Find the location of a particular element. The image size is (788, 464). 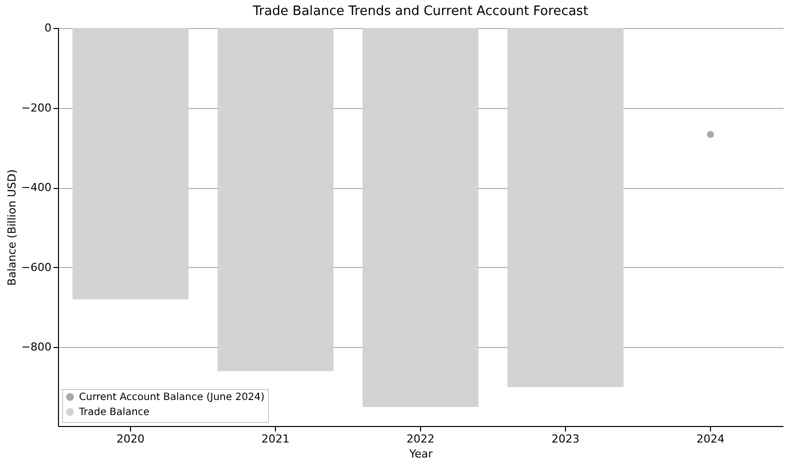

x-tick-label: 2022 is located at coordinates (420, 439).